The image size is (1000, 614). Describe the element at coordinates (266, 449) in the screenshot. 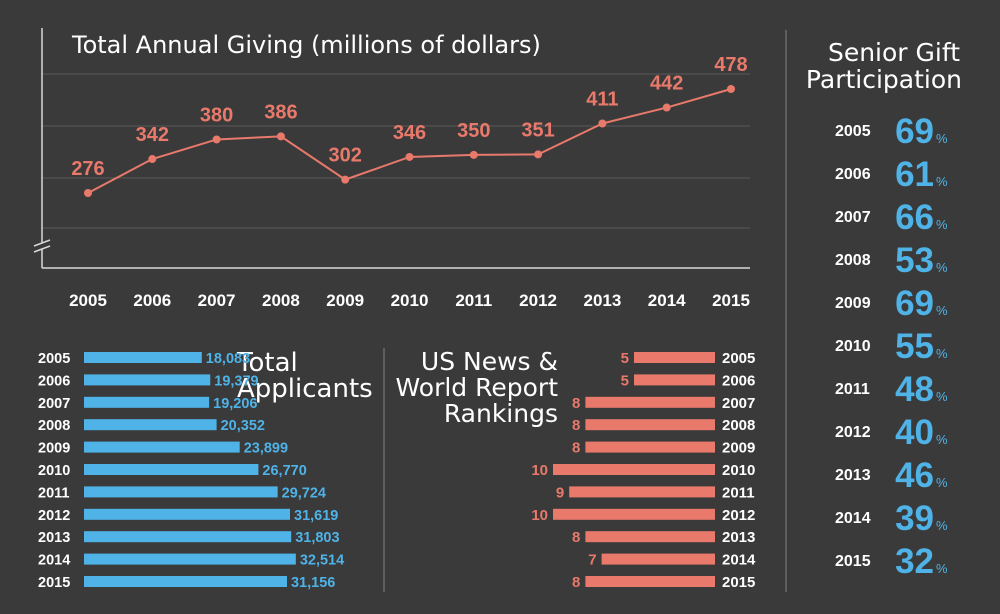

I see `applicants-value-label-2009: 23,899` at that location.